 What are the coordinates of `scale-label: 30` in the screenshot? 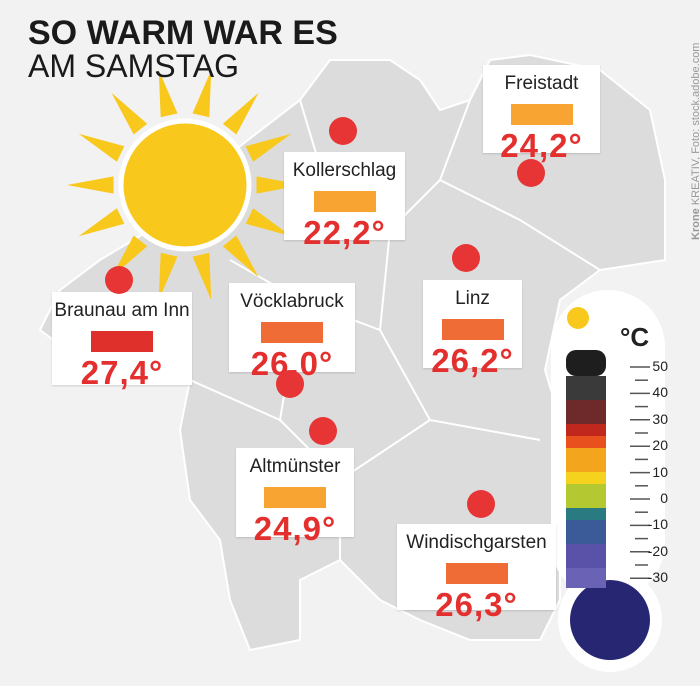 It's located at (660, 418).